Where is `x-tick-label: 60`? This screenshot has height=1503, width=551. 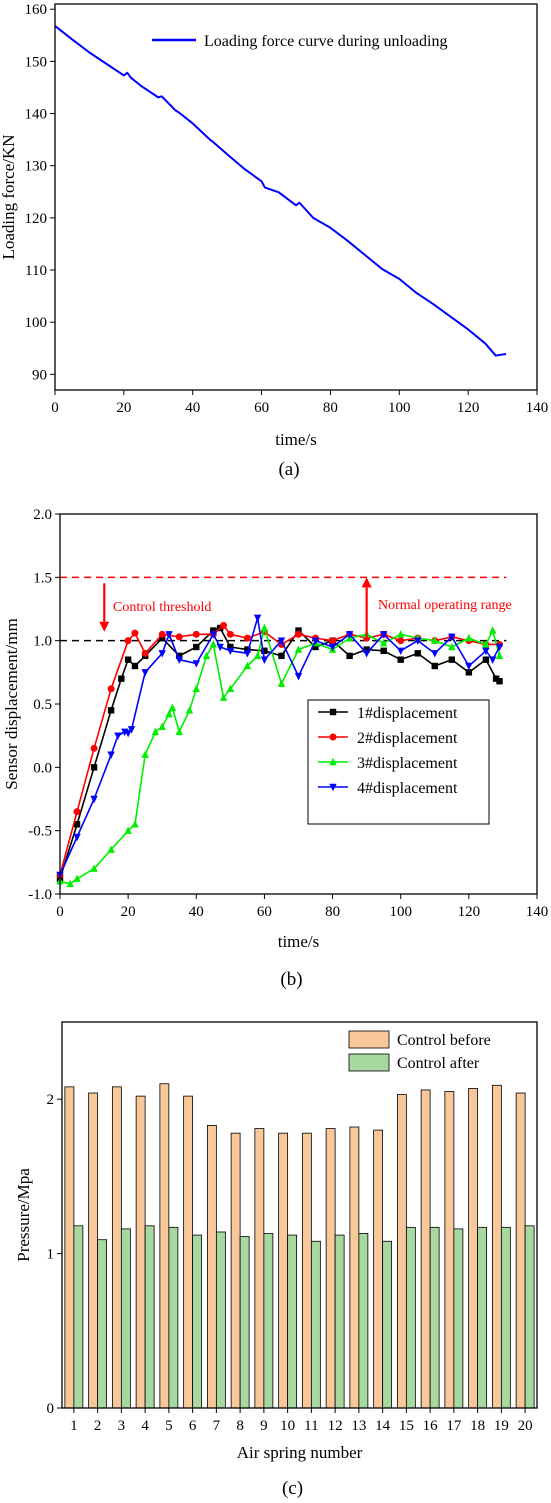 x-tick-label: 60 is located at coordinates (264, 912).